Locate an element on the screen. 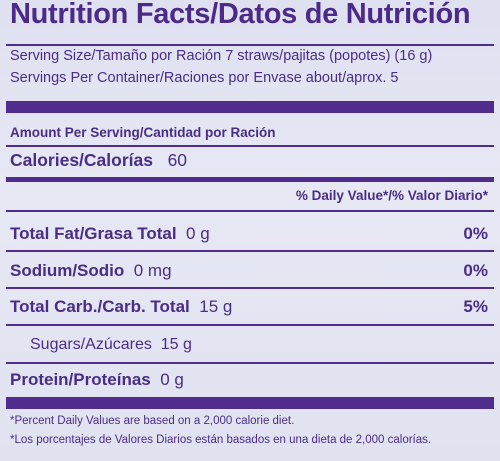  calories-value: 60 is located at coordinates (177, 160).